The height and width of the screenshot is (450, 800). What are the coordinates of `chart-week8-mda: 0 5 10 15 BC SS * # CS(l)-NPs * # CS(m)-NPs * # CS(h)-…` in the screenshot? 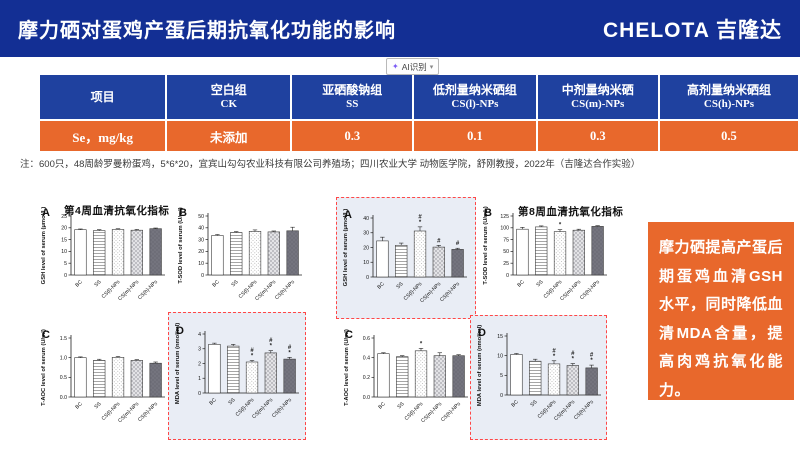 It's located at (540, 378).